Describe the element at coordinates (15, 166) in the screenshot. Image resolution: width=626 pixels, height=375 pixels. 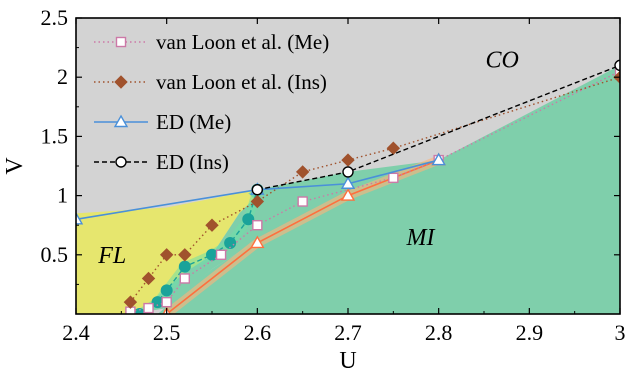
I see `y-axis-title: V` at that location.